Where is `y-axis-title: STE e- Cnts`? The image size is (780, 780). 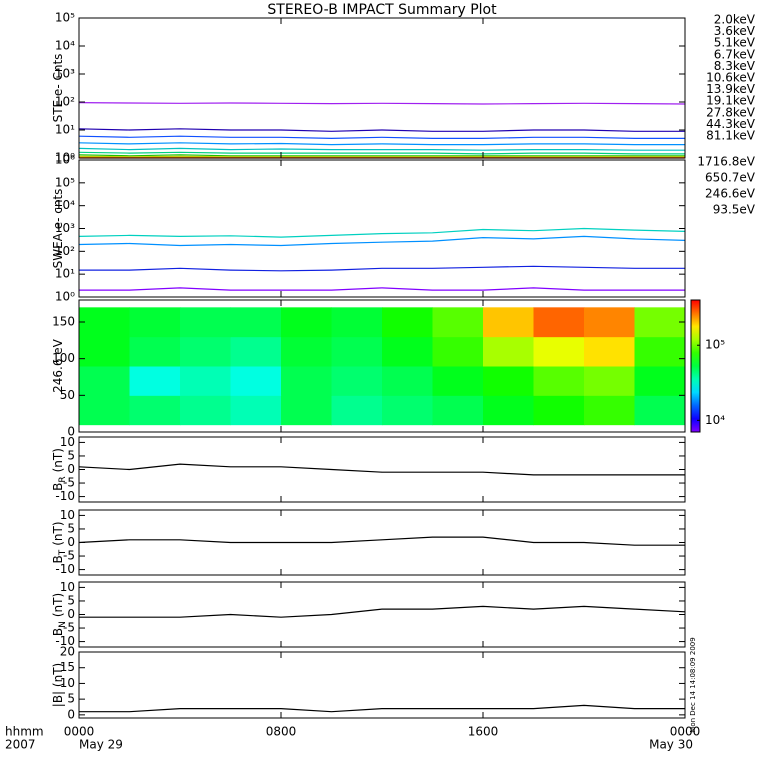
y-axis-title: STE e- Cnts is located at coordinates (58, 88).